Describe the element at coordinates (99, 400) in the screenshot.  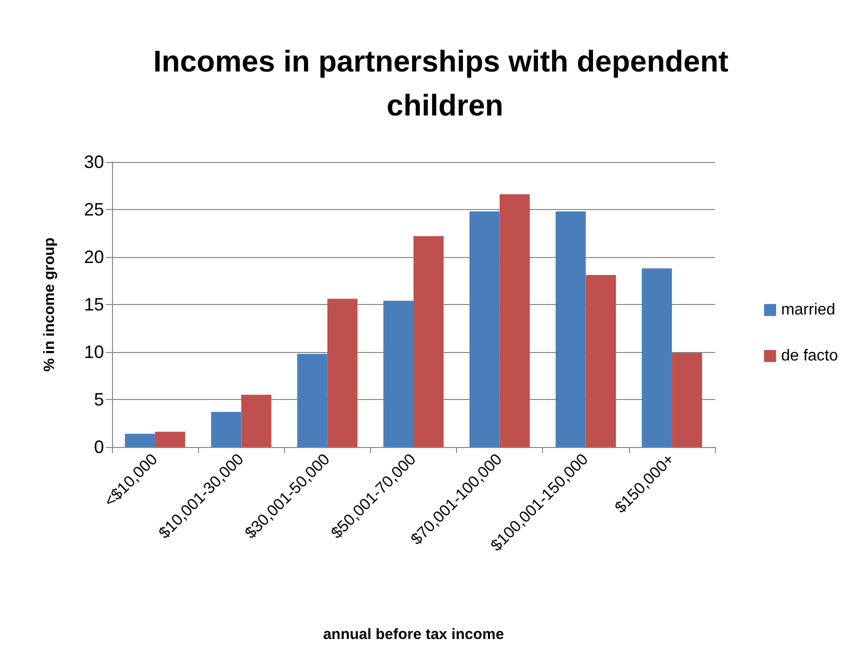
I see `y-tick-label: 5` at that location.